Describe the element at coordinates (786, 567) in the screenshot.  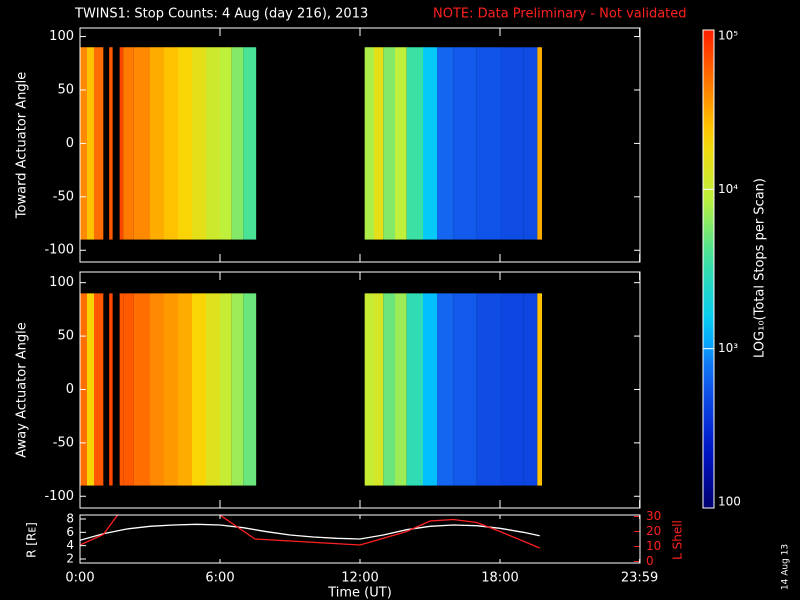
I see `date-stamp: 14 Aug 13` at that location.